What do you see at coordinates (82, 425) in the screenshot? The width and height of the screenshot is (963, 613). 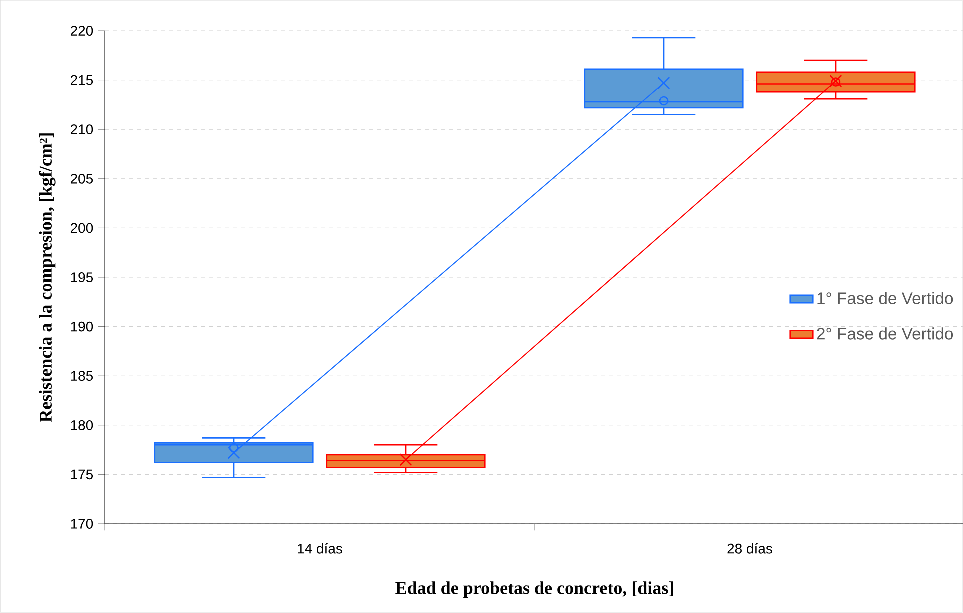 I see `y-tick-label: 180` at bounding box center [82, 425].